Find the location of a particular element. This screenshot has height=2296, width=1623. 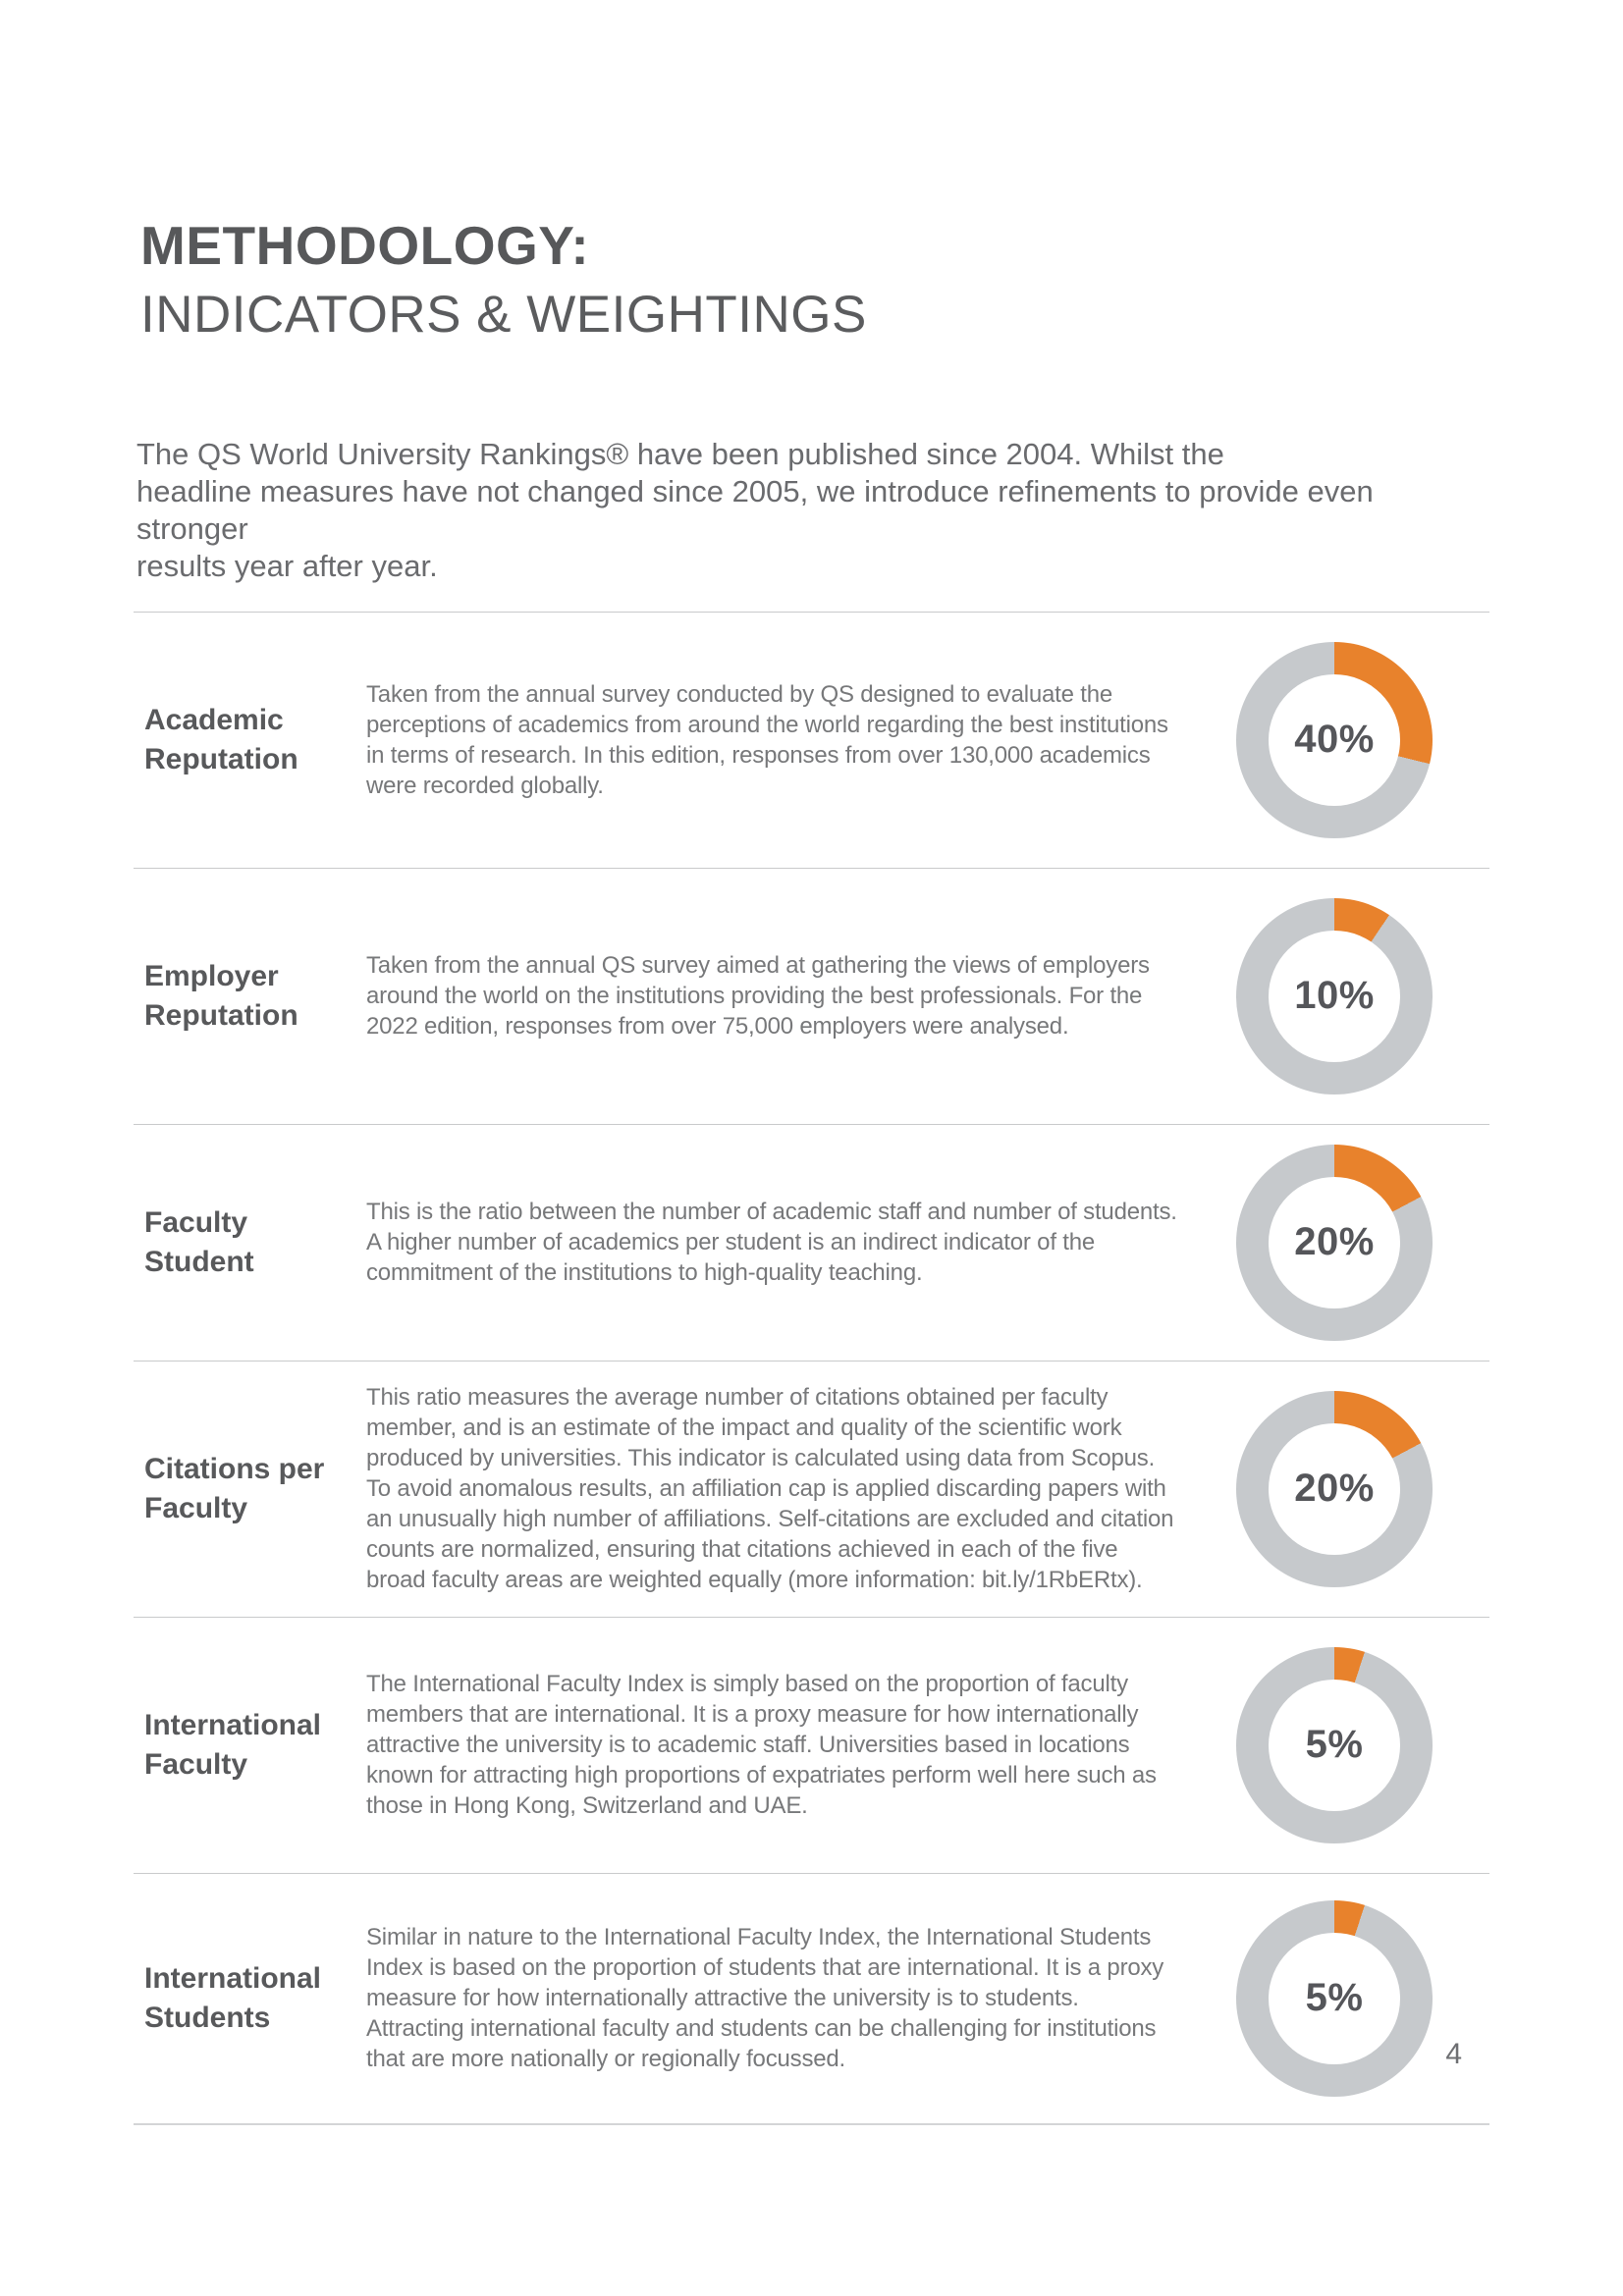

indicator-label-cell: International Students is located at coordinates (250, 1998).